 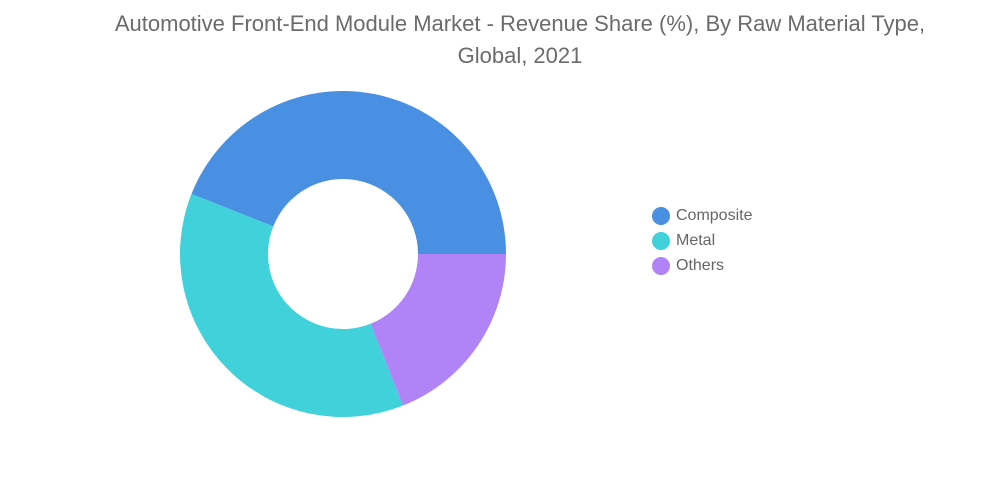 I want to click on slice-composite, so click(x=349, y=172).